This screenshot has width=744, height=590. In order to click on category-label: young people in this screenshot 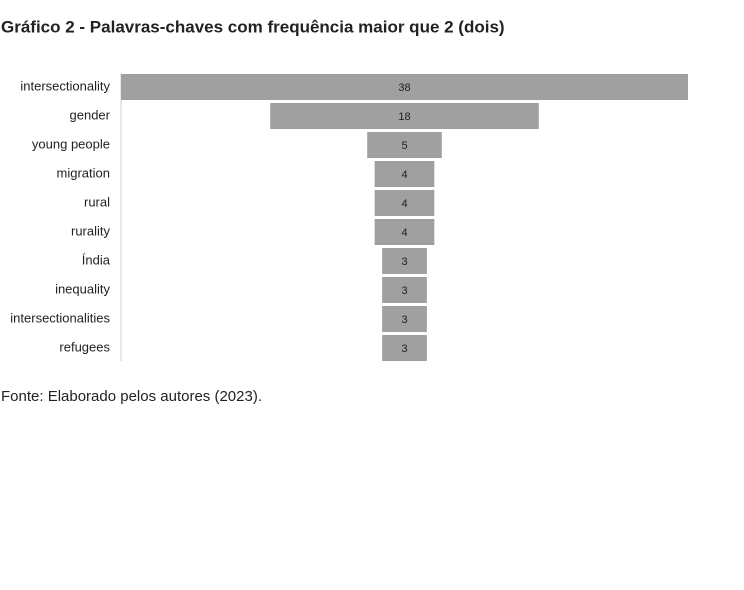, I will do `click(71, 143)`.